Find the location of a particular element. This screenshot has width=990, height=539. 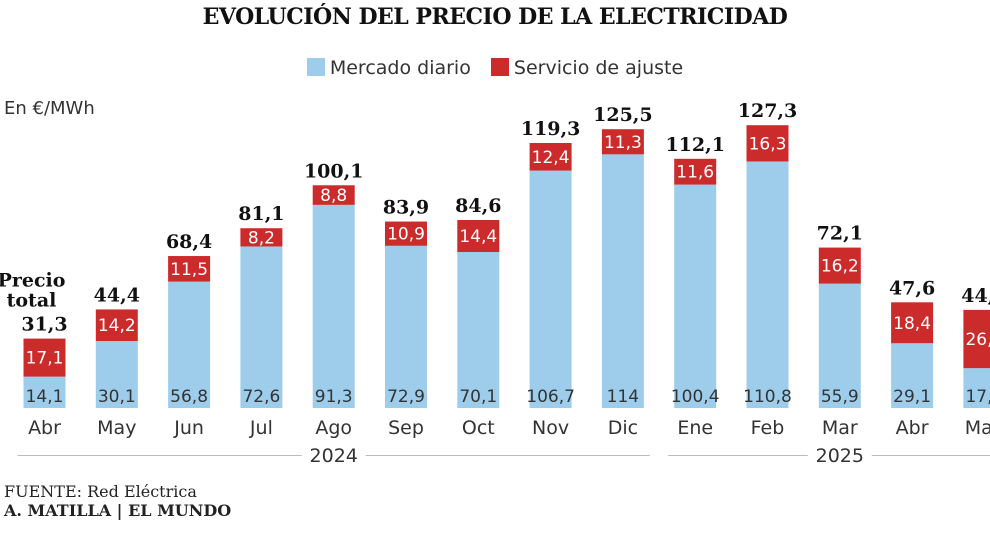

label-servicio-ajuste-5: 10,9 is located at coordinates (406, 235).